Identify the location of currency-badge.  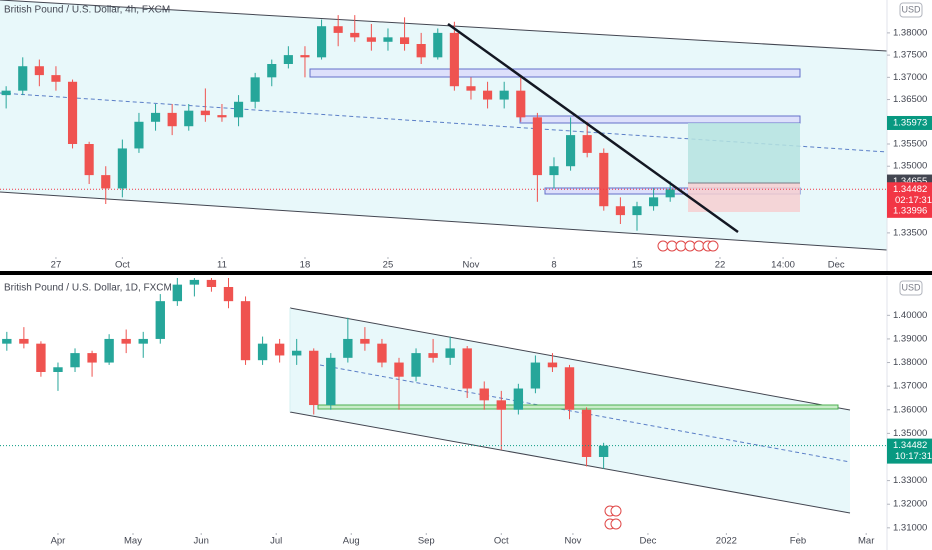
(911, 288).